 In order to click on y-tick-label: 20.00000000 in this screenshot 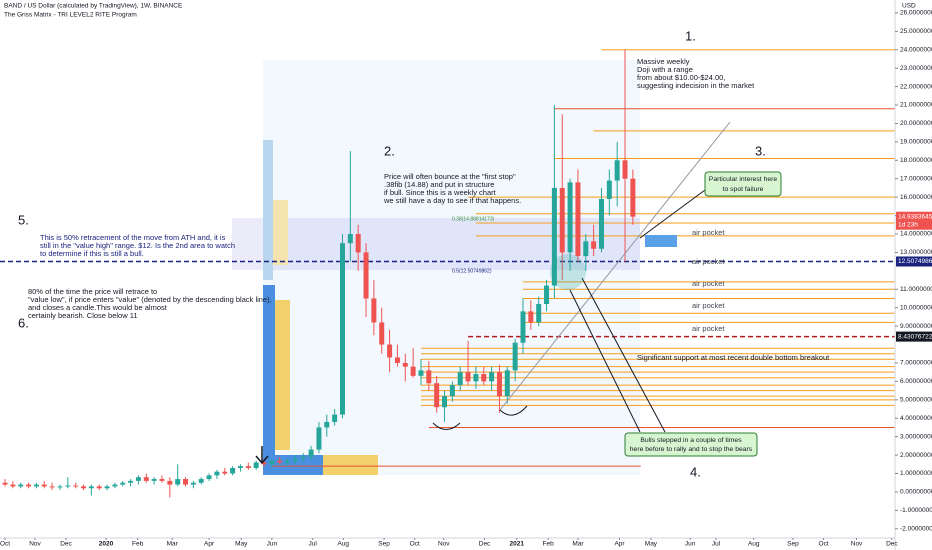, I will do `click(916, 123)`.